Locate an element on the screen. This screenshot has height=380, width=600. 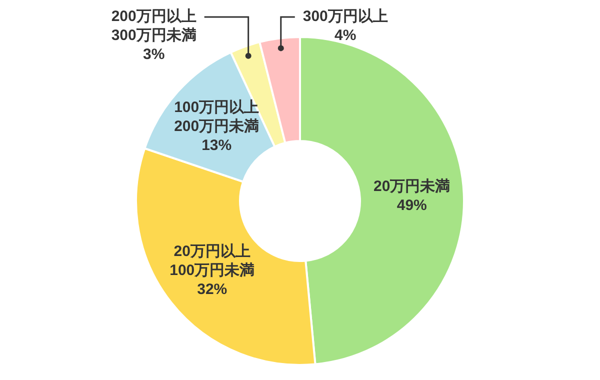
data-label: 3% is located at coordinates (154, 54).